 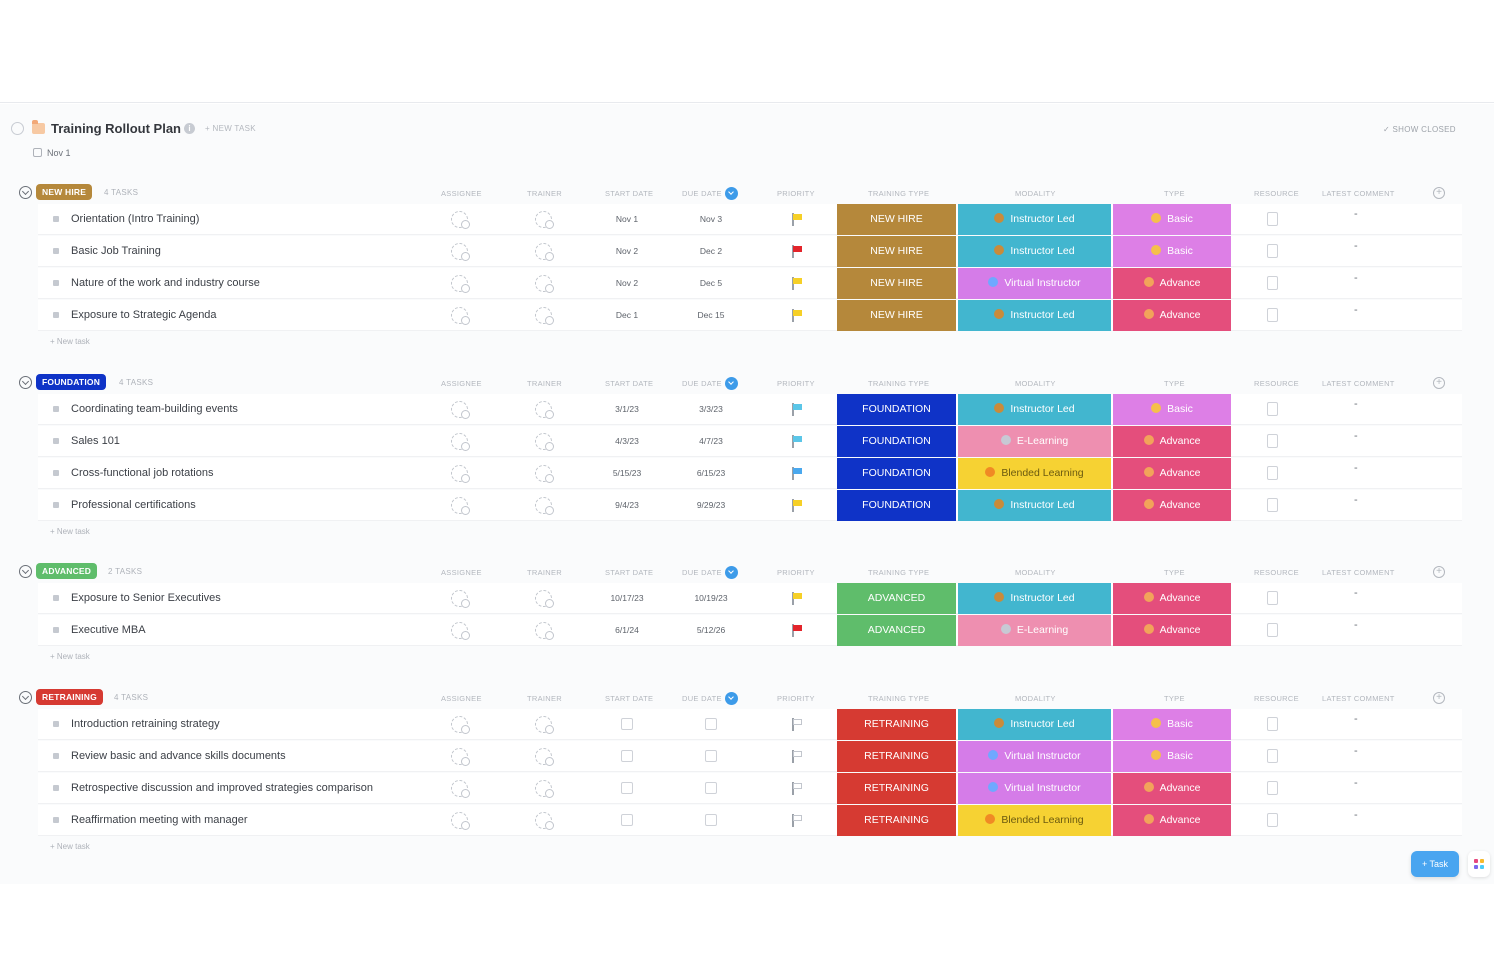 I want to click on new-task-button: + New task, so click(x=70, y=846).